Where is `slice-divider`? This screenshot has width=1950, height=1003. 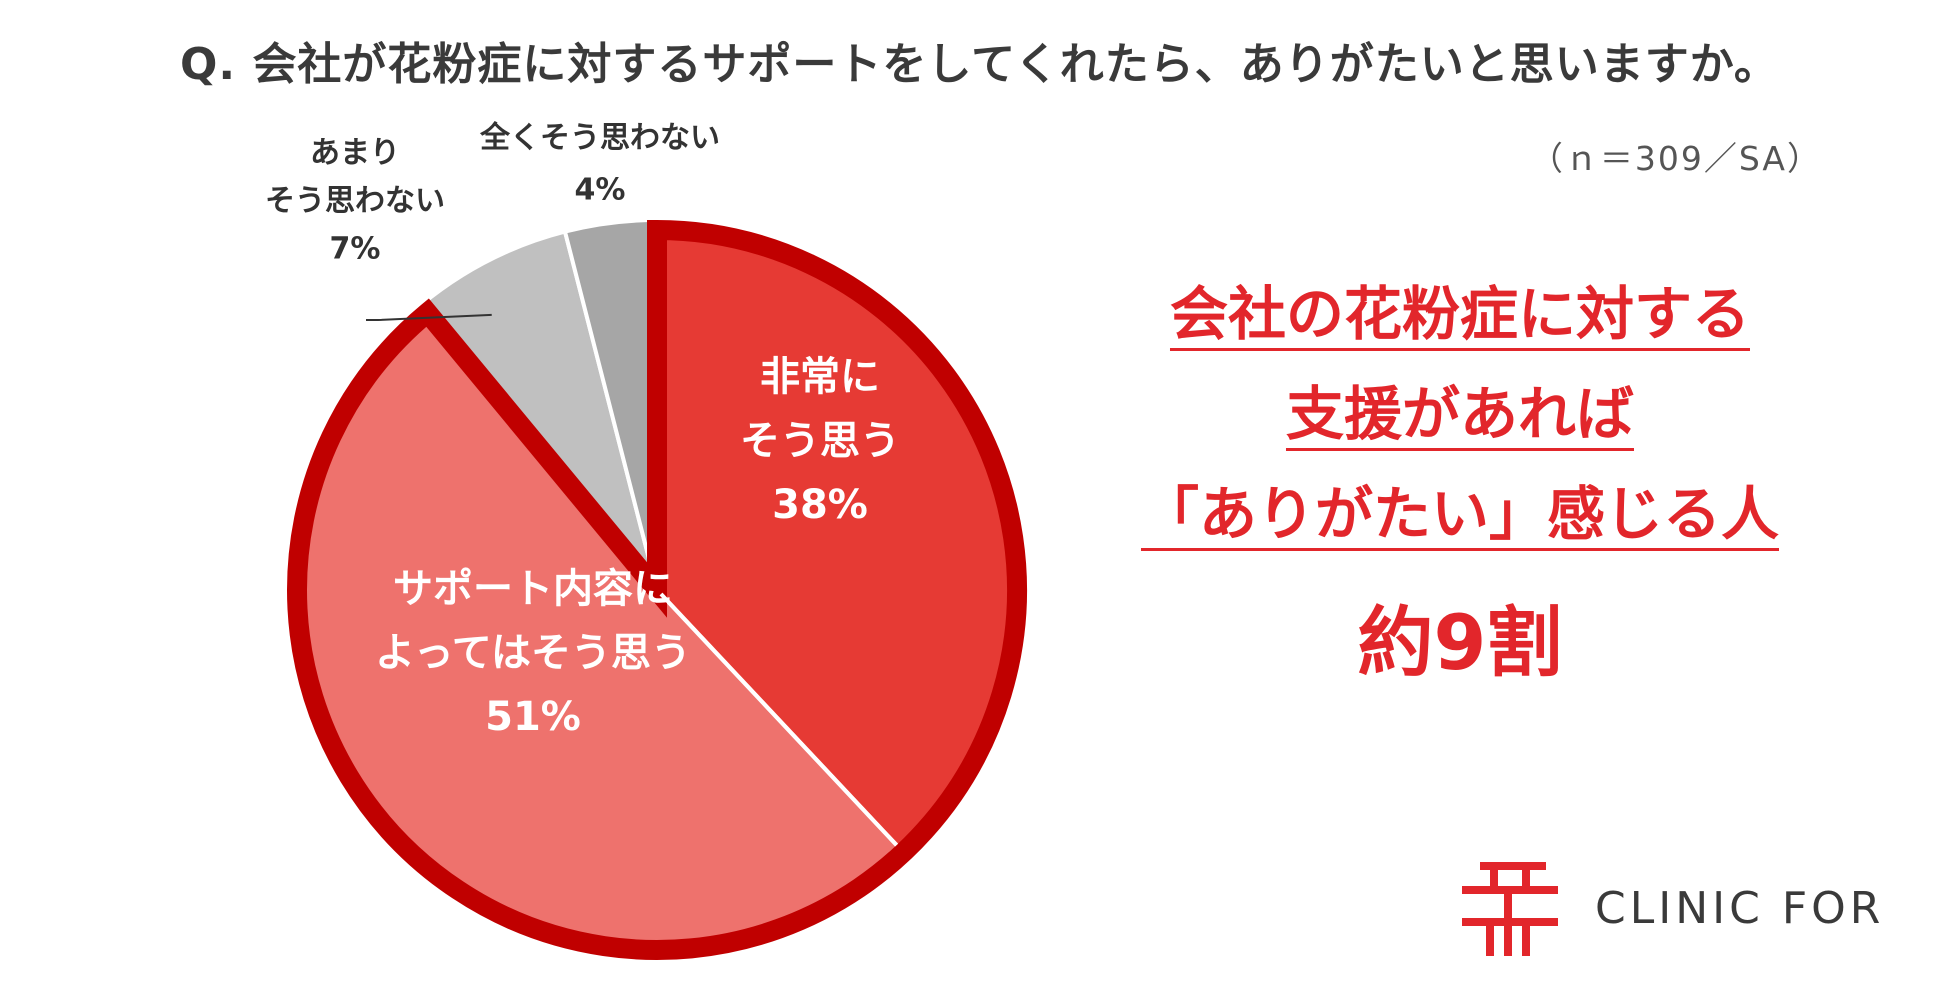
slice-divider is located at coordinates (779, 719).